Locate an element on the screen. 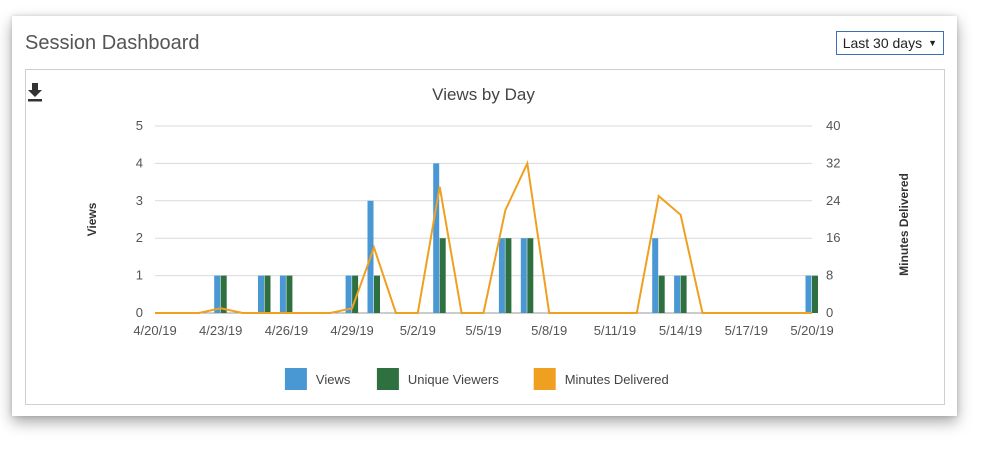 The image size is (991, 449). y2-tick-label: 0 is located at coordinates (829, 312).